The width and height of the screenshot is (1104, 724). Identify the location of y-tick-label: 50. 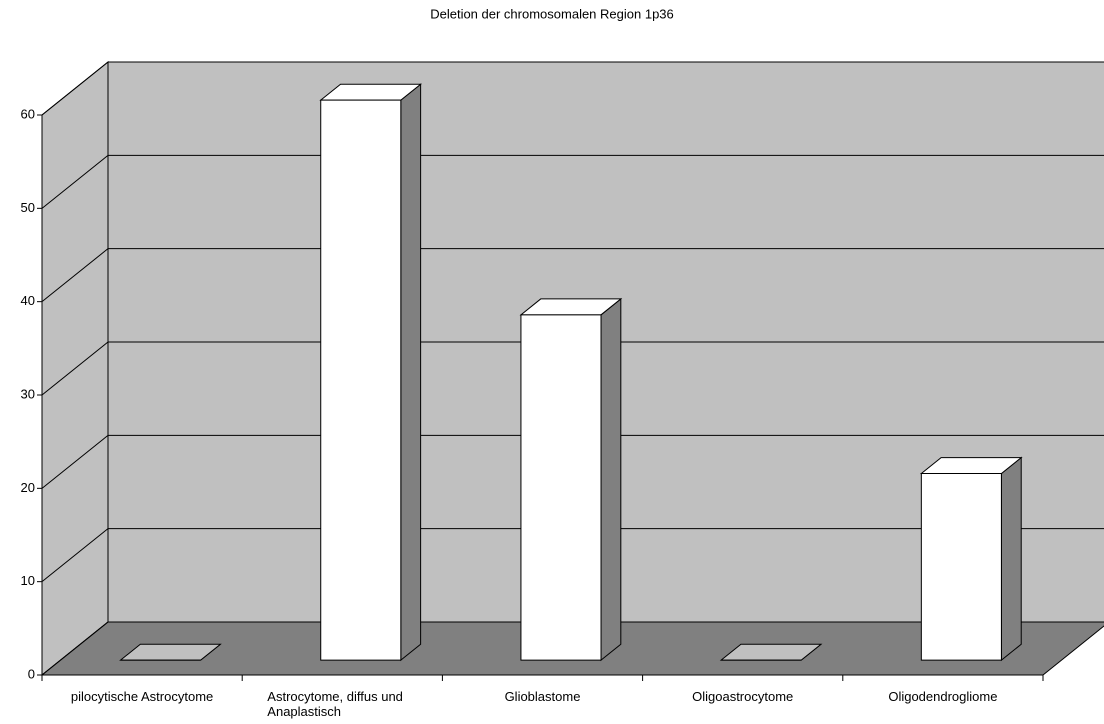
(28, 207).